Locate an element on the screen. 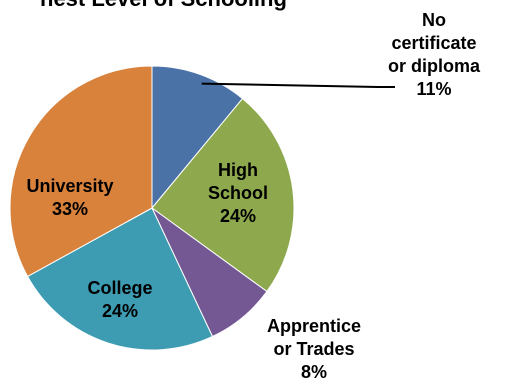  leader-line is located at coordinates (298, 85).